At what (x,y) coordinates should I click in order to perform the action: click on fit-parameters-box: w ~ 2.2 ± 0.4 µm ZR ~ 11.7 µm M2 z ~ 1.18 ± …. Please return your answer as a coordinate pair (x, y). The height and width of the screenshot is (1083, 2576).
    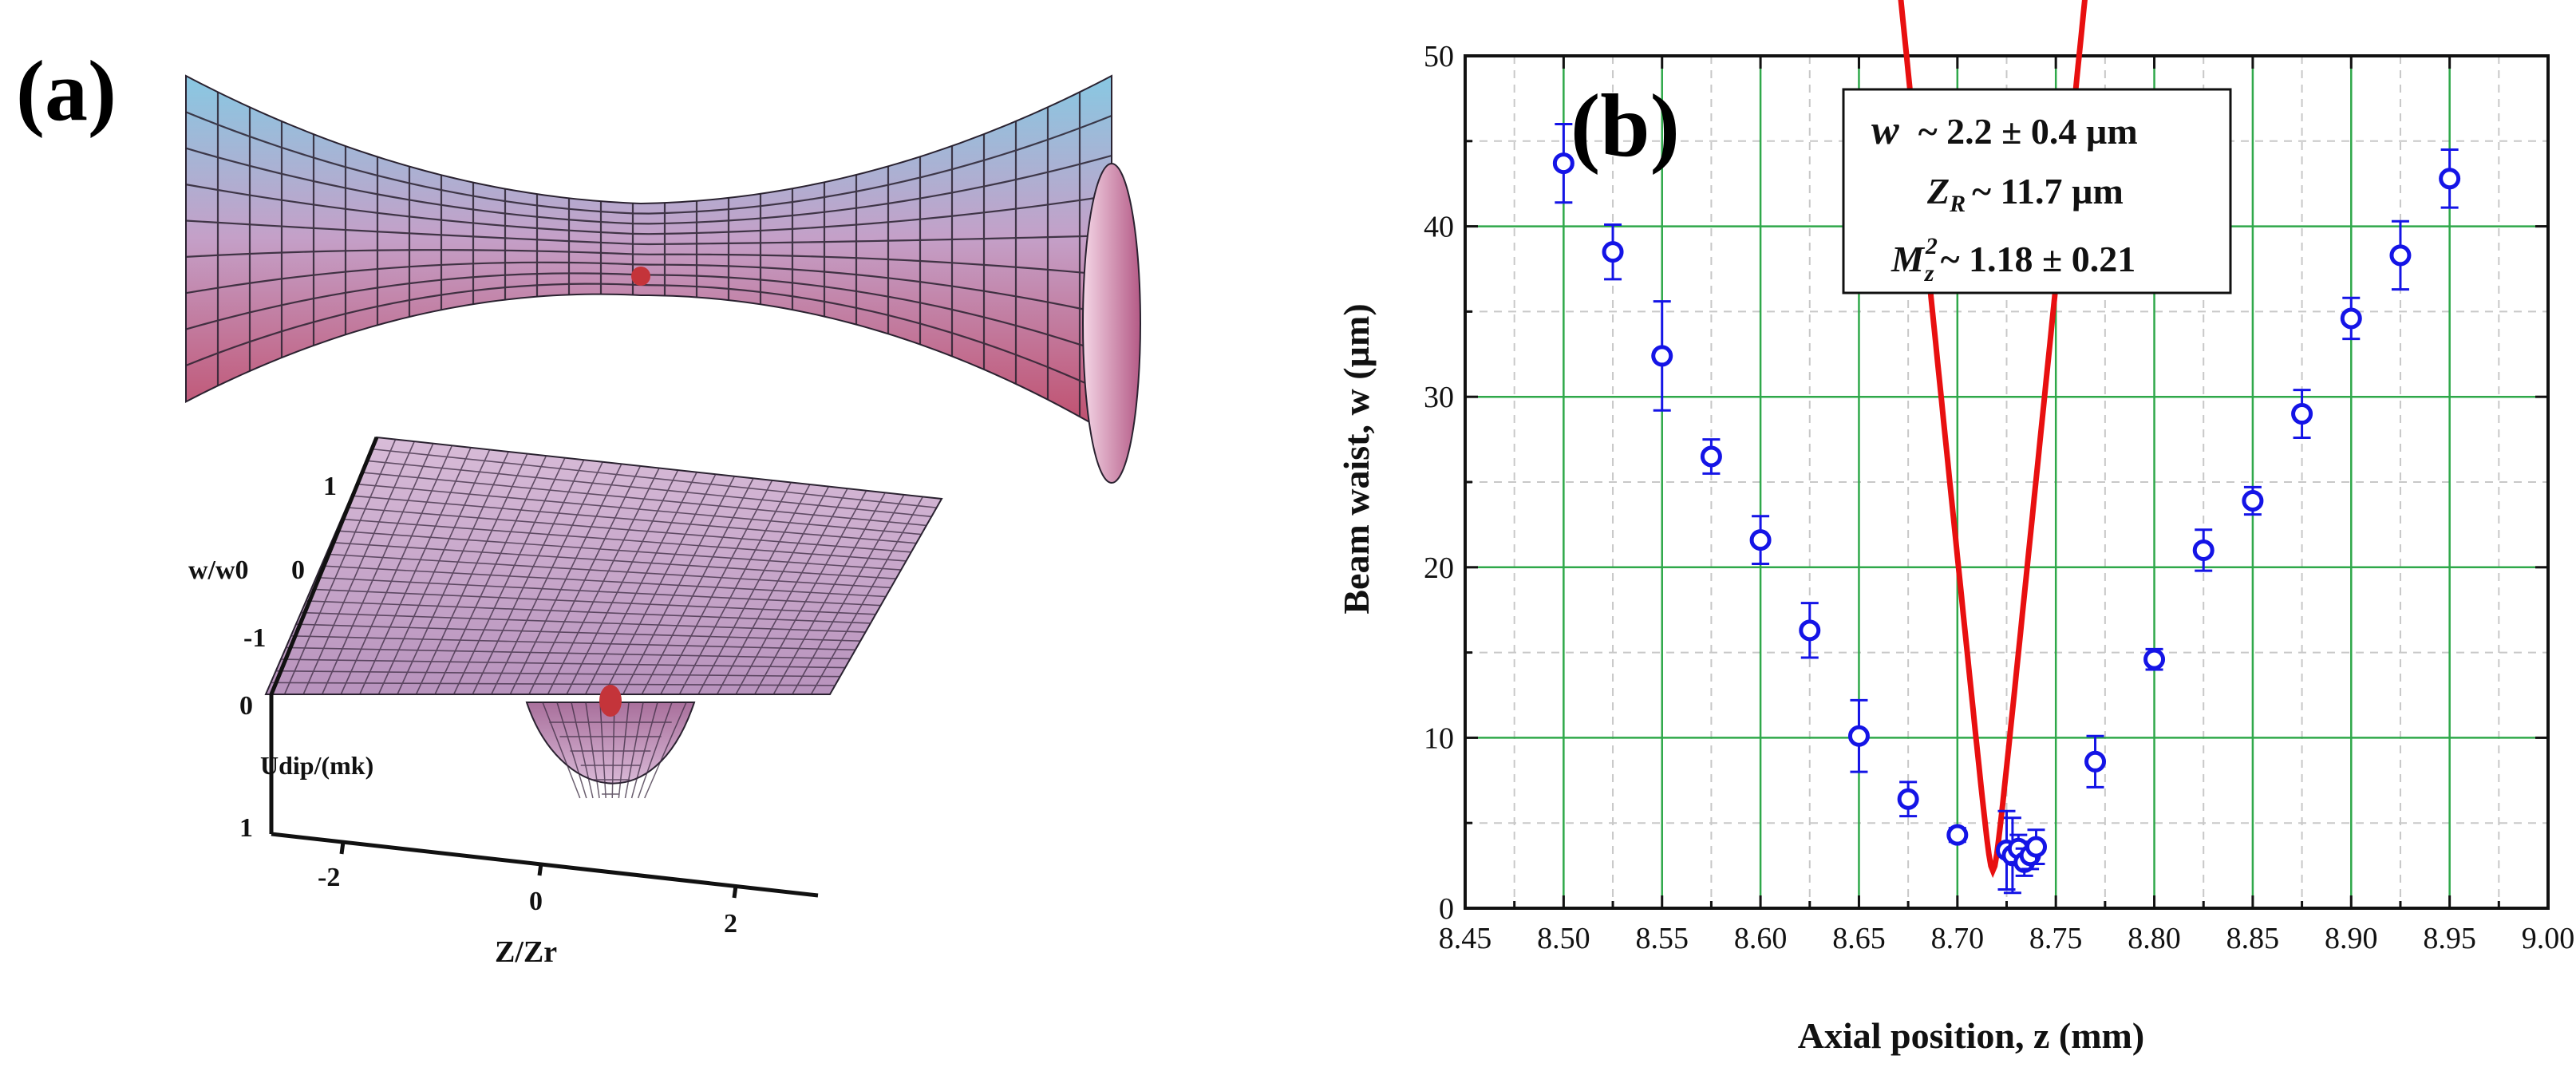
    Looking at the image, I should click on (2037, 191).